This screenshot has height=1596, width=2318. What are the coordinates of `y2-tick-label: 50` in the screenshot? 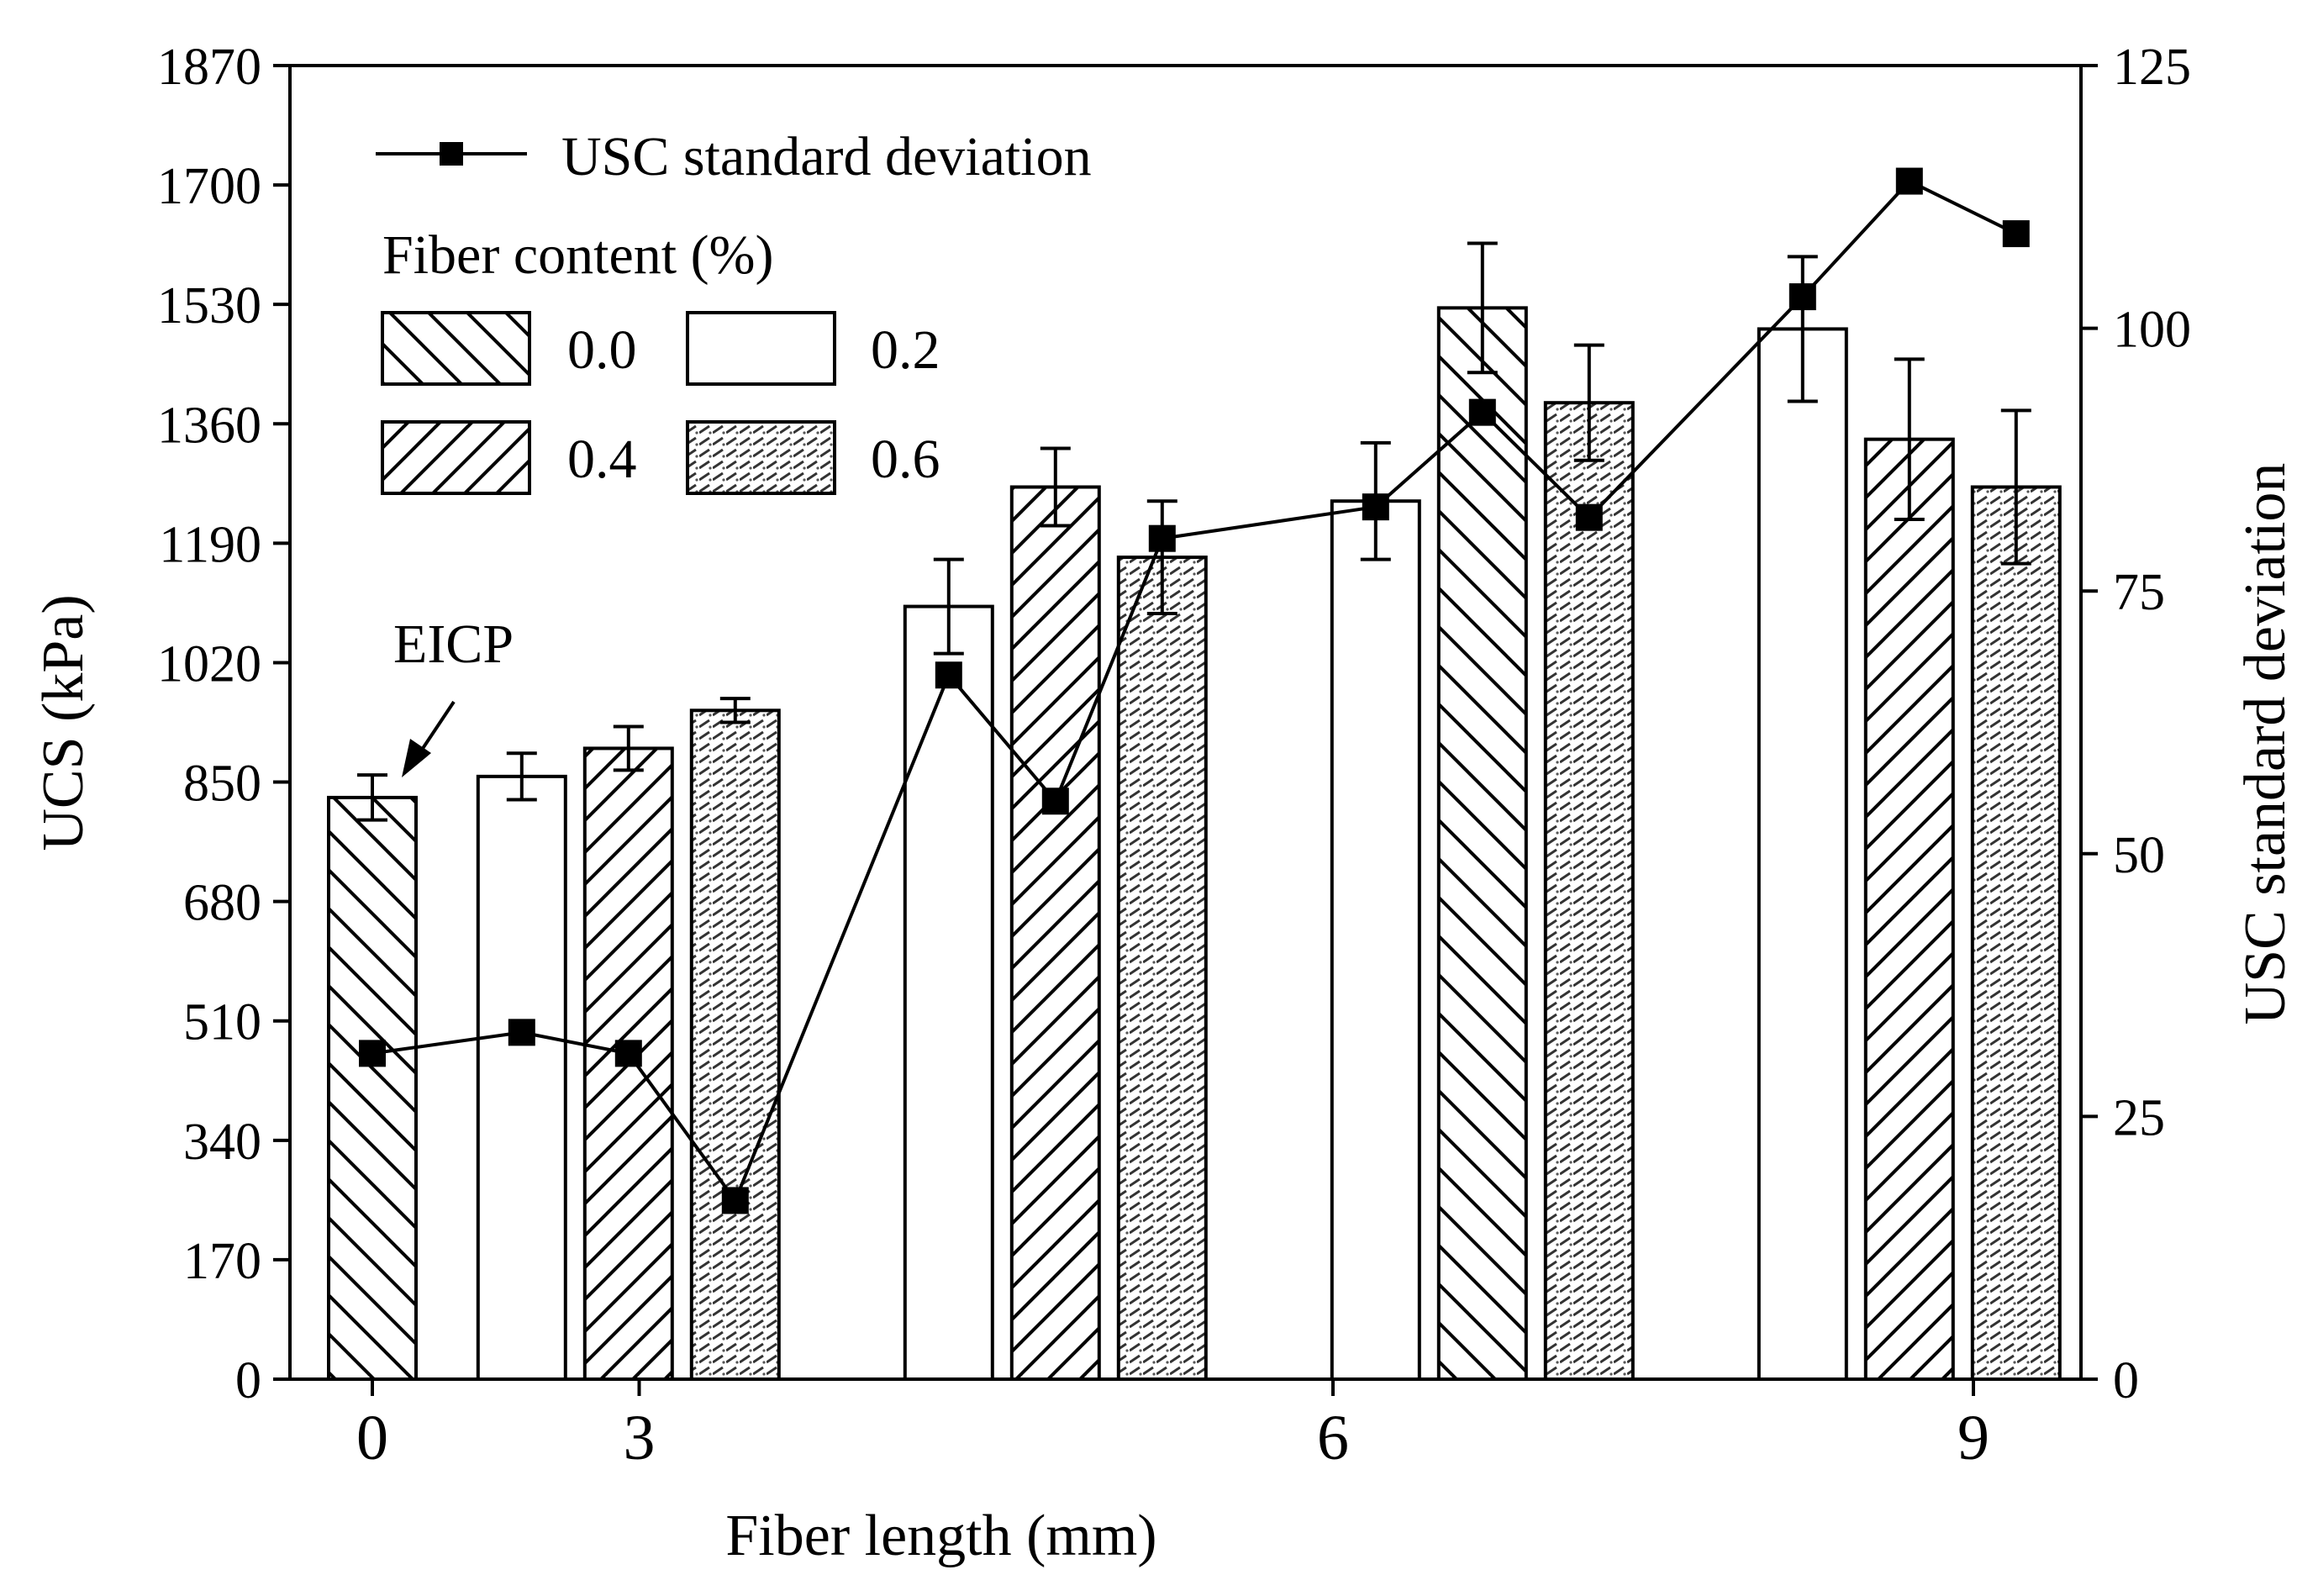 It's located at (2139, 855).